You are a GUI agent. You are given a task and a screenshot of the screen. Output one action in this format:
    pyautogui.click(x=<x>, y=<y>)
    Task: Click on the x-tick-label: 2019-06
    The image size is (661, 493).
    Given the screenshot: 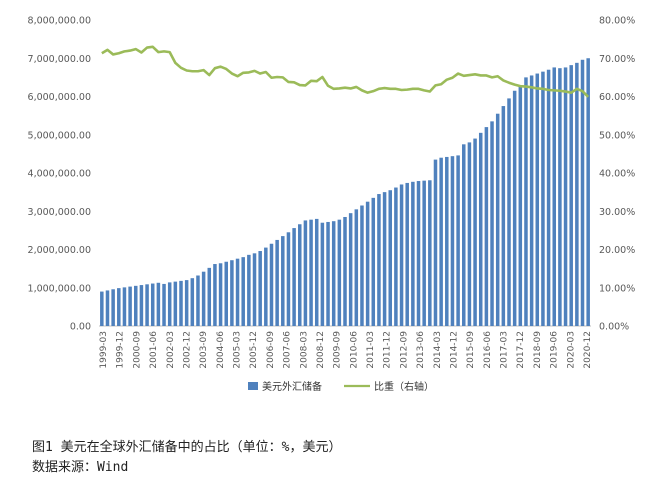 What is the action you would take?
    pyautogui.click(x=555, y=350)
    